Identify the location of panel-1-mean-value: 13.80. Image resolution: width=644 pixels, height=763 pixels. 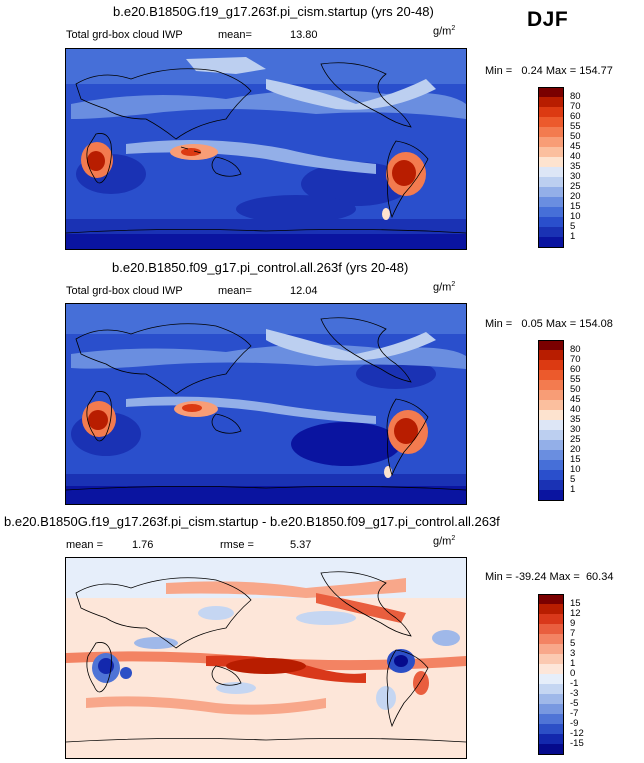
(304, 35).